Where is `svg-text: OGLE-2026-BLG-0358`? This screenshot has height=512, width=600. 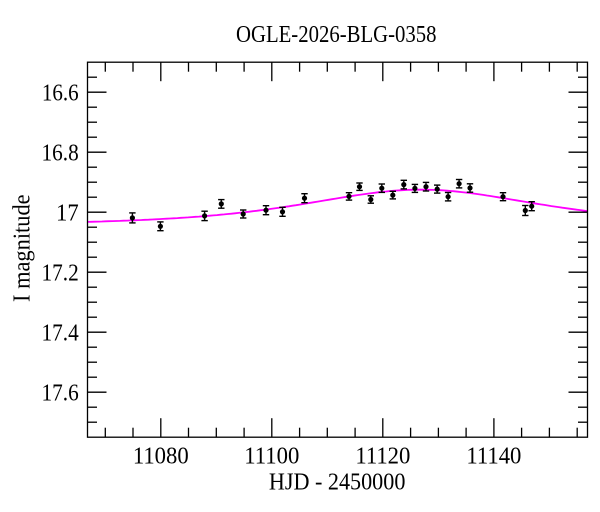
svg-text: OGLE-2026-BLG-0358 is located at coordinates (336, 35).